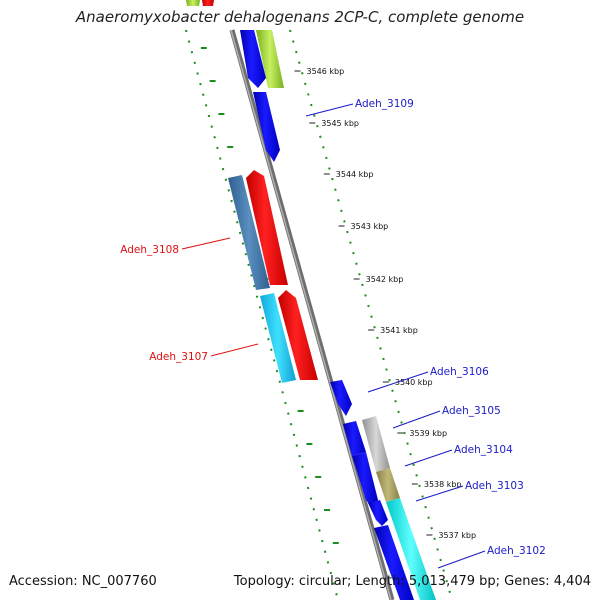 The height and width of the screenshot is (600, 600). Describe the element at coordinates (355, 174) in the screenshot. I see `scale-tick-label: 3544 kbp` at that location.